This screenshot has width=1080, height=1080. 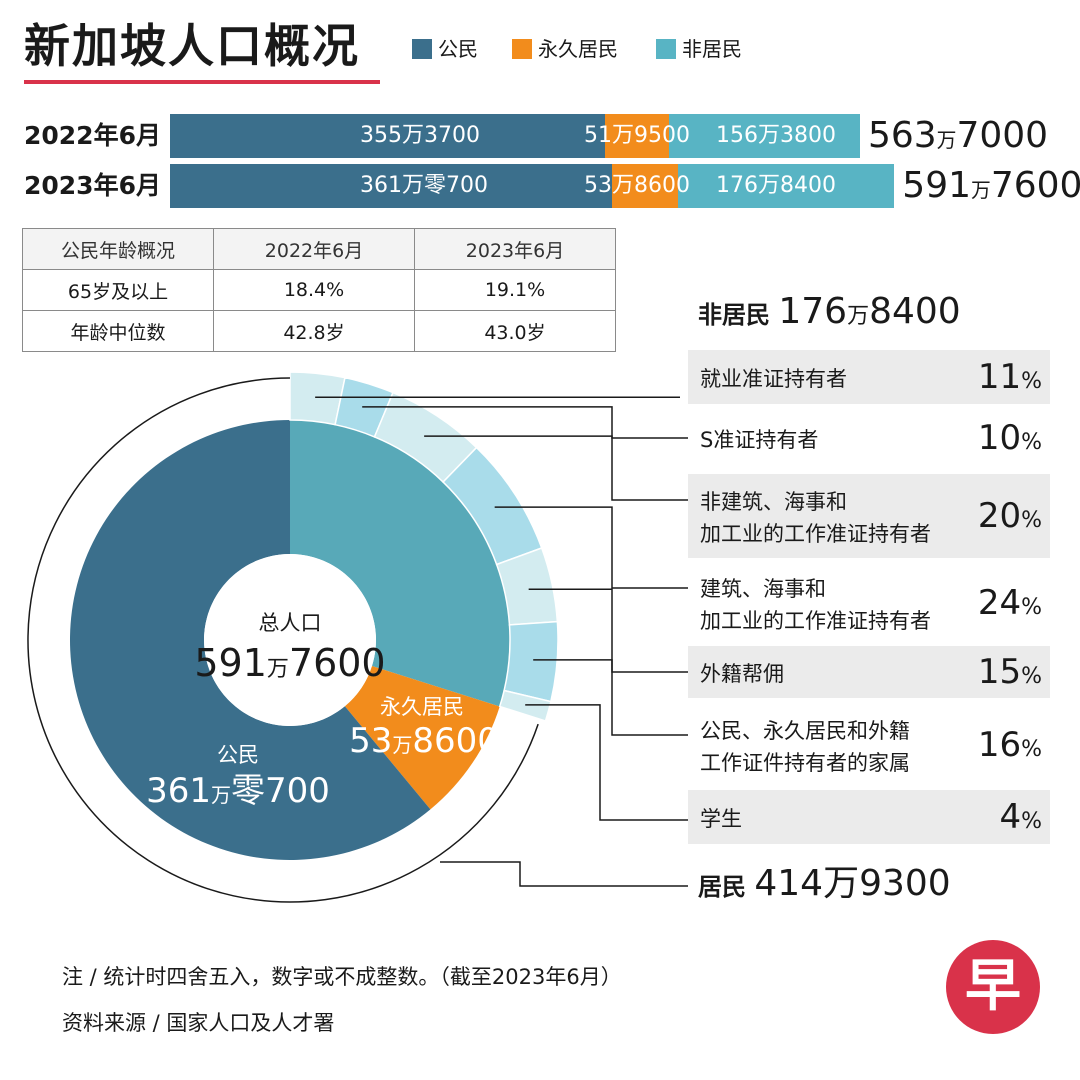 I want to click on donut-citizens-label: 公民, so click(x=238, y=755).